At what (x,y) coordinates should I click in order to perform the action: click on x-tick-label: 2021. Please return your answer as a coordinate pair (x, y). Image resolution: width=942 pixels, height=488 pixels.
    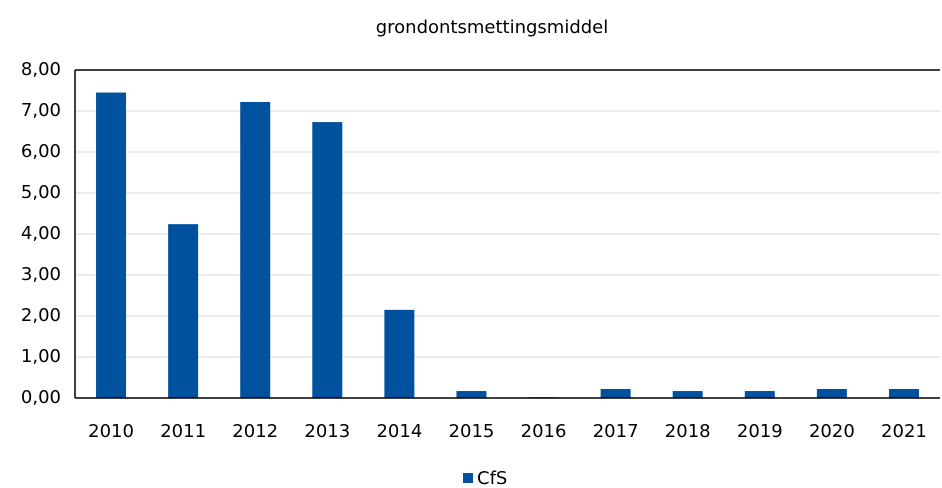
    Looking at the image, I should click on (904, 431).